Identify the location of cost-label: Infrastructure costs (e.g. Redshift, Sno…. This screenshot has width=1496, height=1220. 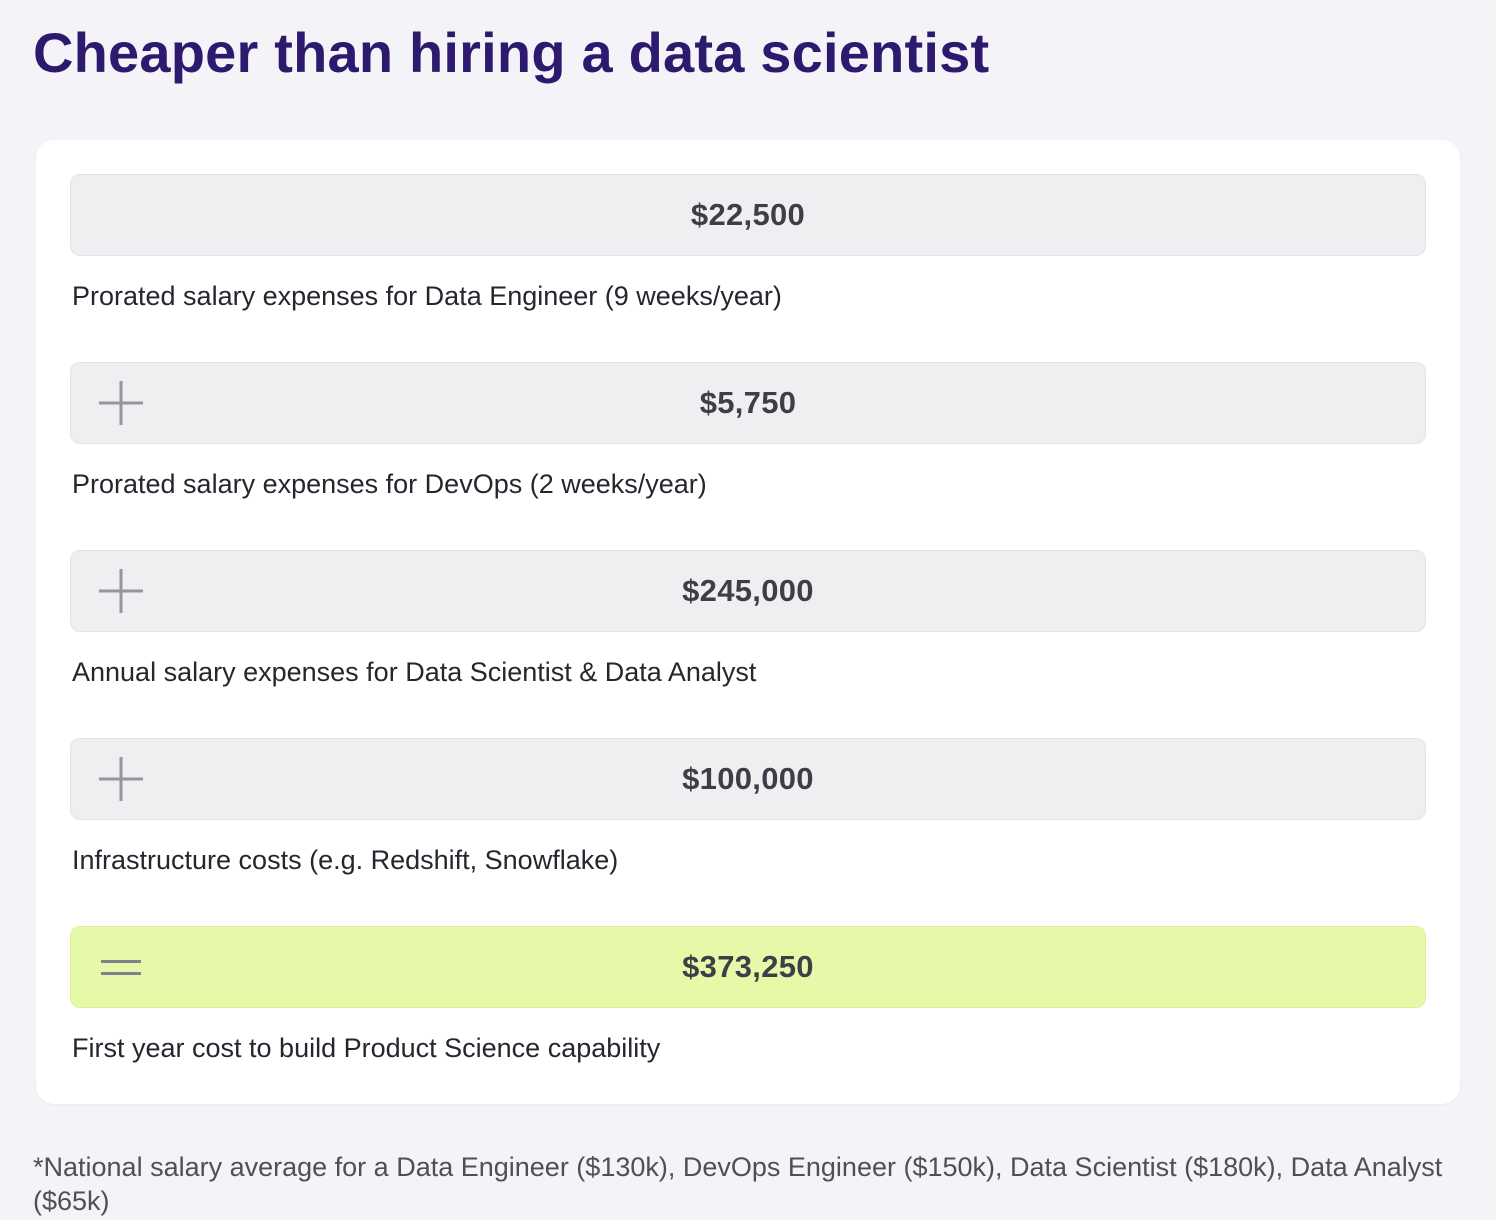
(345, 860).